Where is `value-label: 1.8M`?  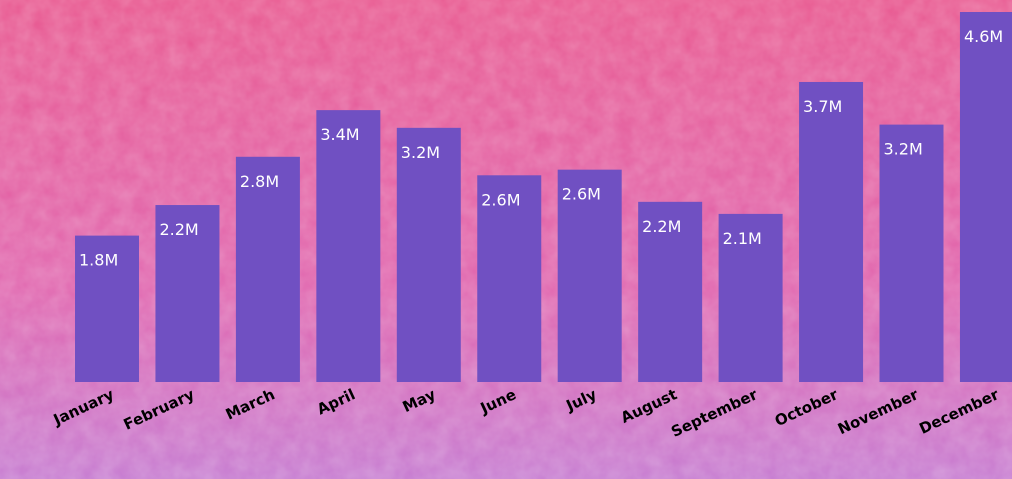 value-label: 1.8M is located at coordinates (98, 260).